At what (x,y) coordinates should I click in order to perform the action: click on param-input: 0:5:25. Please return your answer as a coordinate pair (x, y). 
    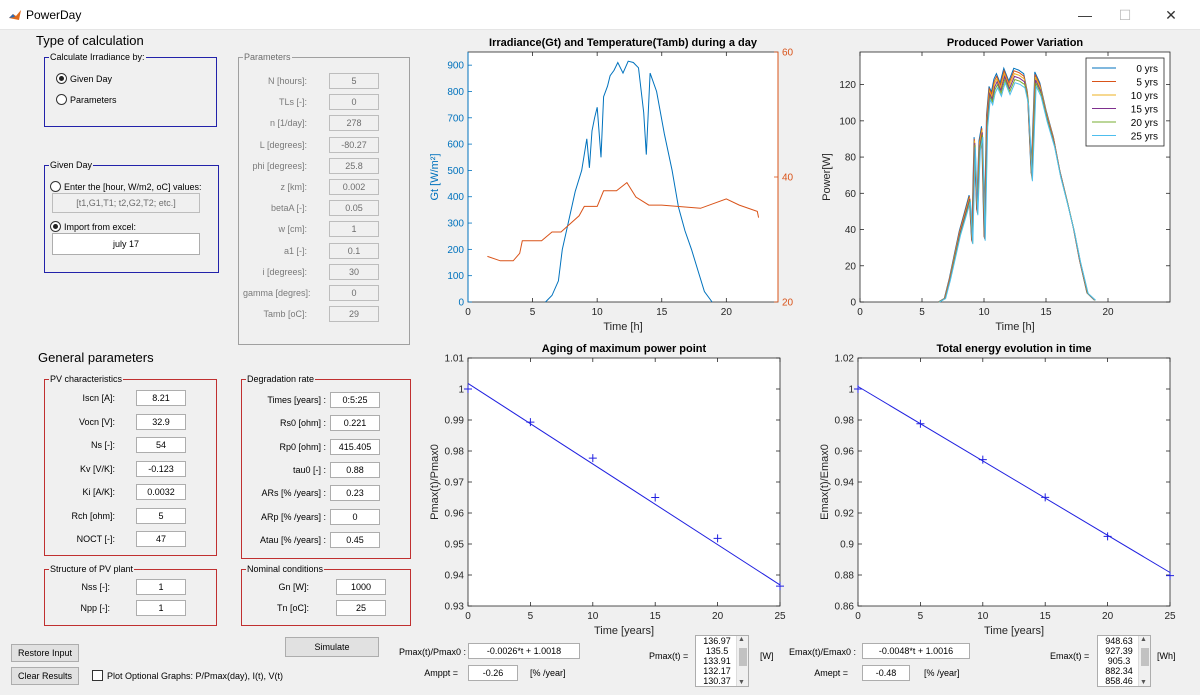
    Looking at the image, I should click on (355, 400).